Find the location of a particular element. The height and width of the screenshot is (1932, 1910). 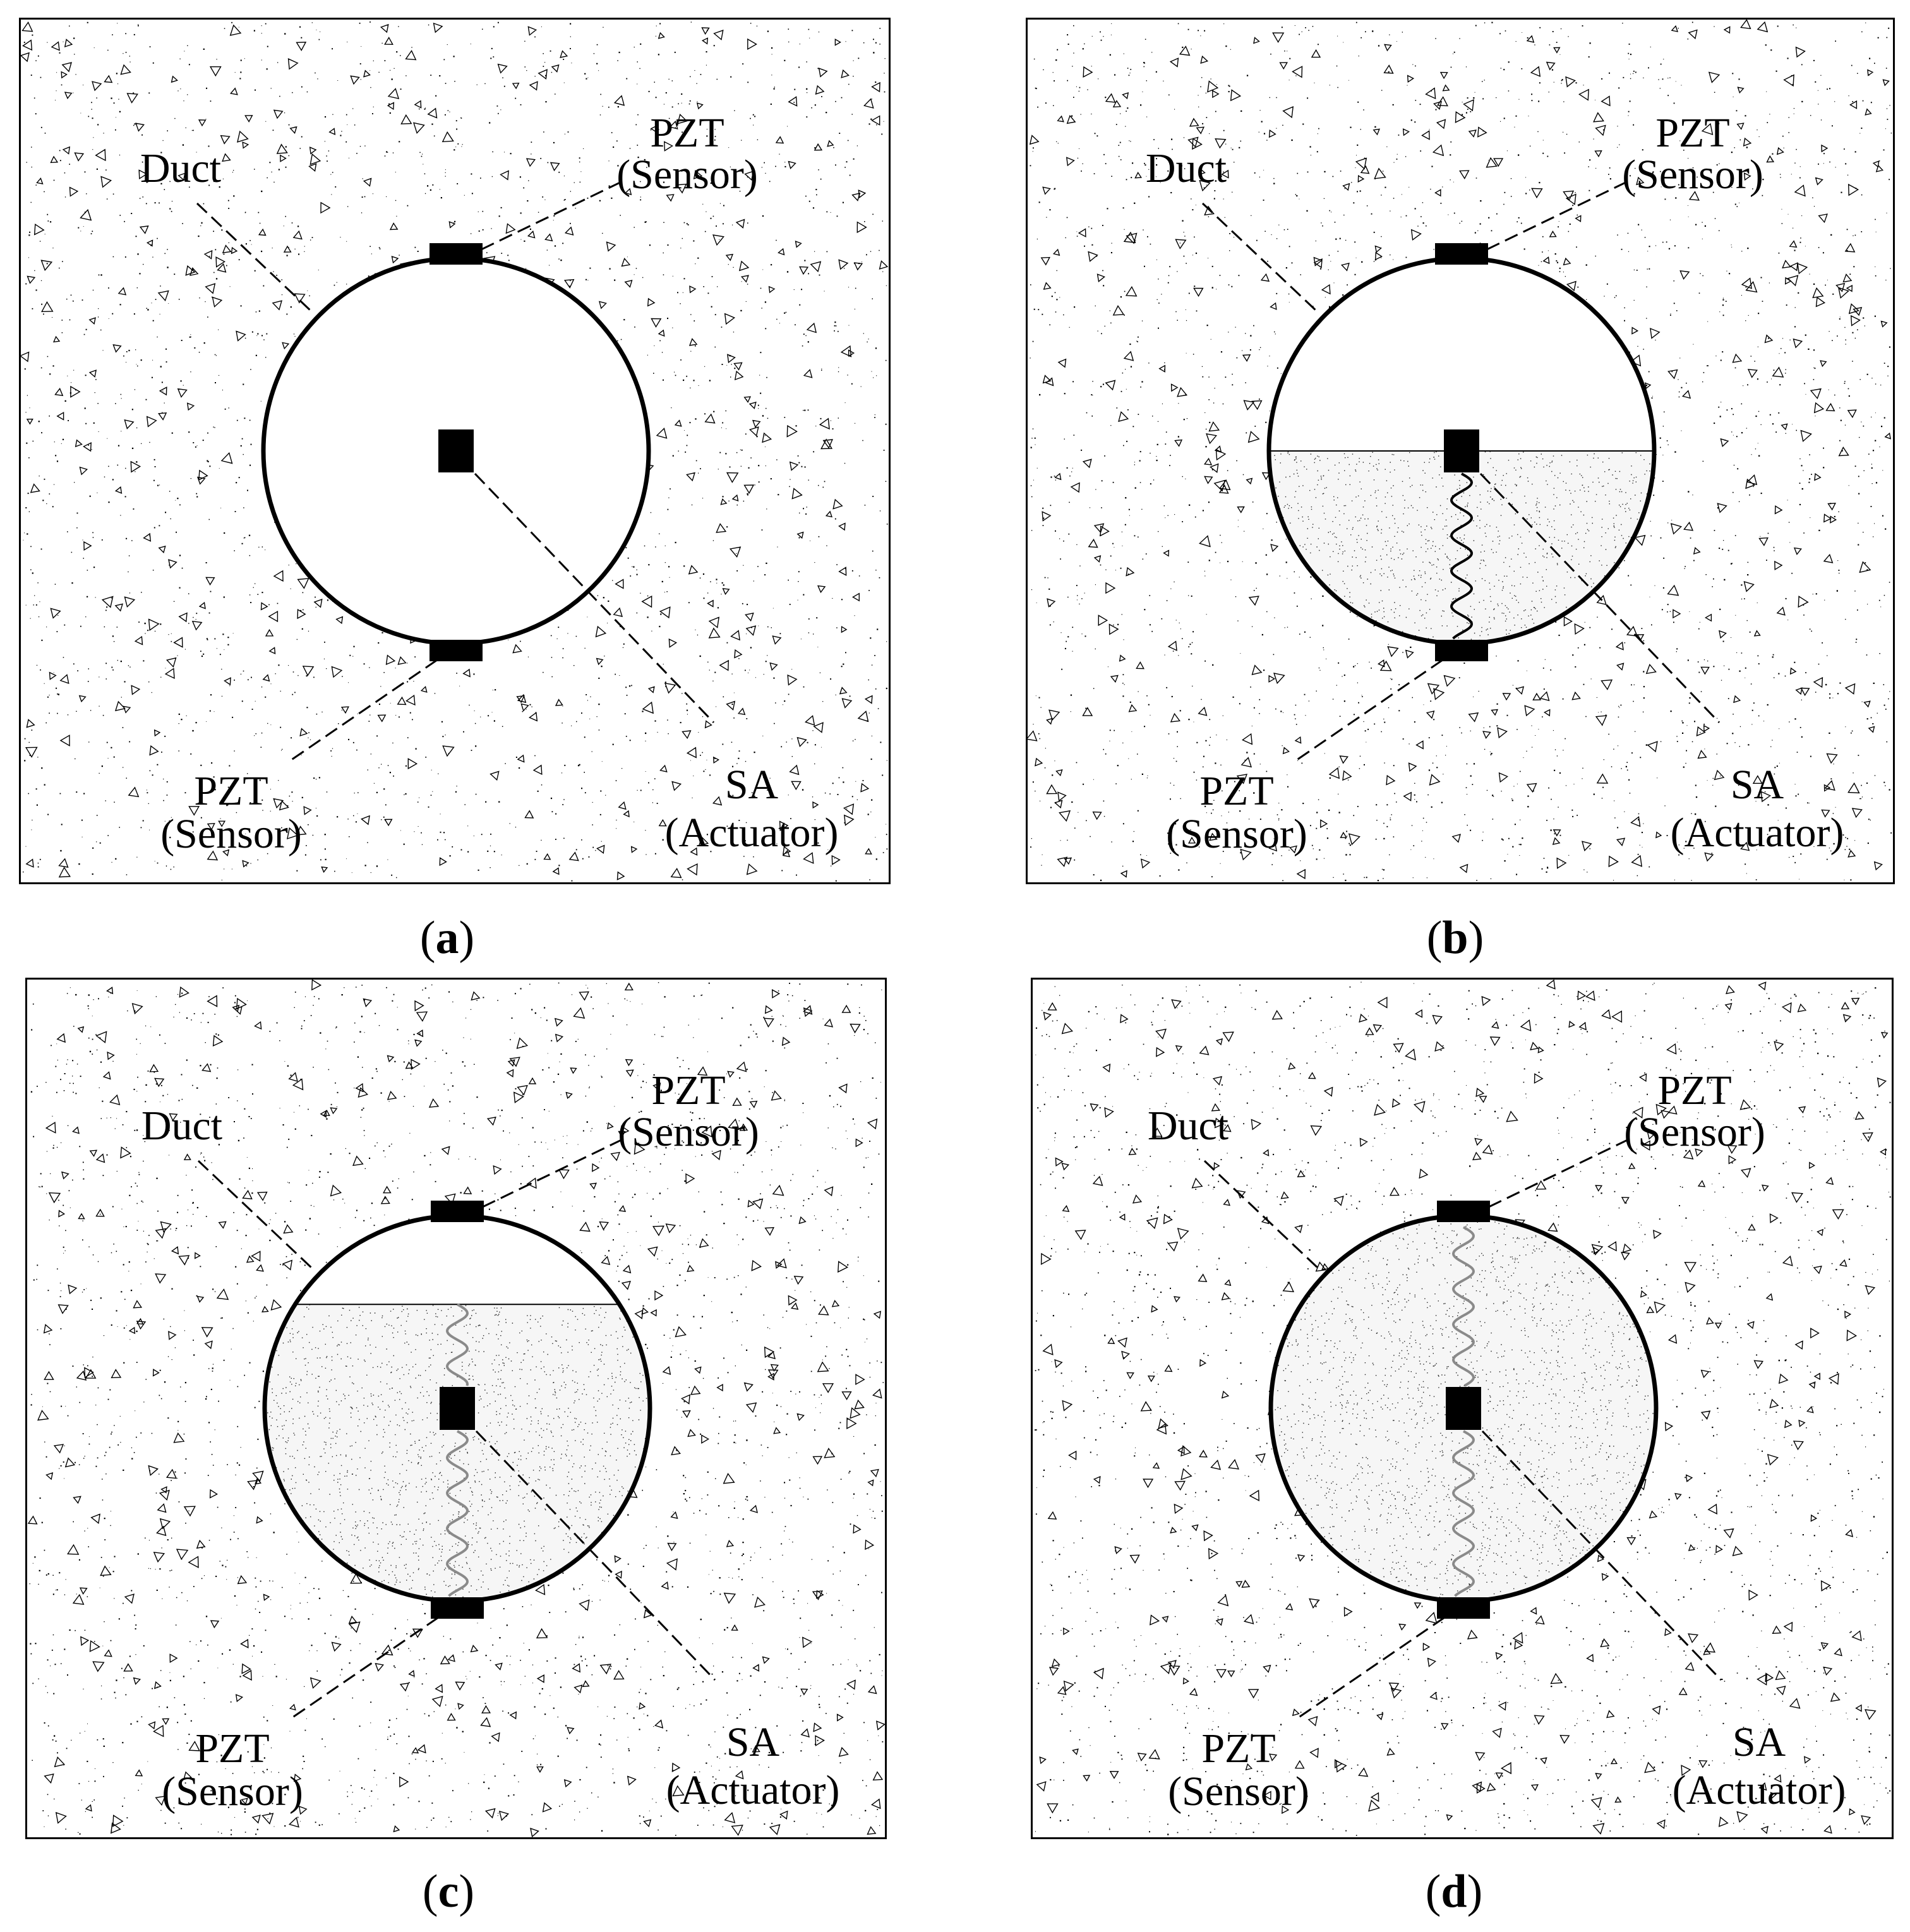

caption-a: (a) is located at coordinates (447, 938).